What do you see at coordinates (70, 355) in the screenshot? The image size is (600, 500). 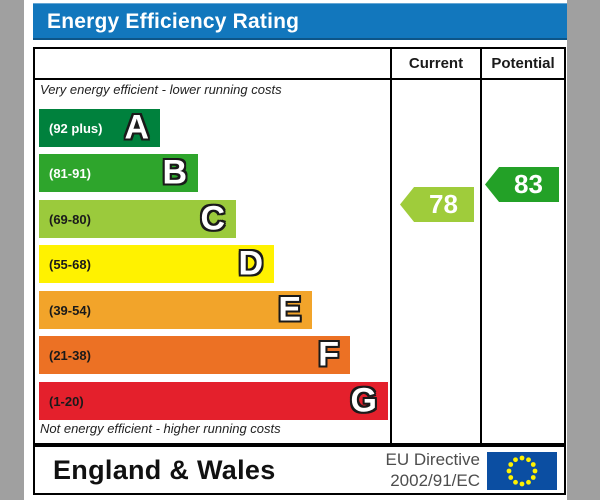 I see `band-range-label: (21-38)` at bounding box center [70, 355].